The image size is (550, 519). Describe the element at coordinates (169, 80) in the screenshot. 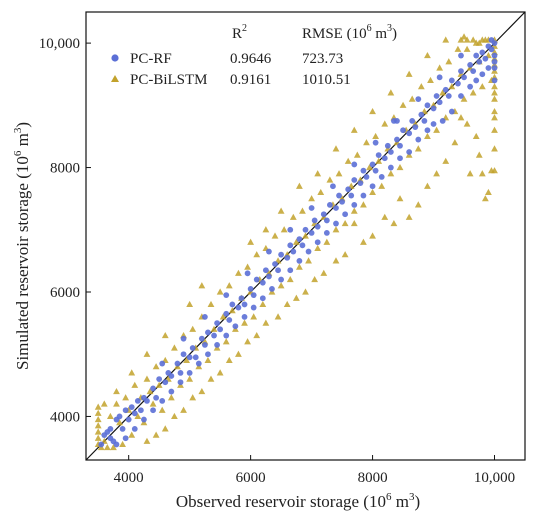

I see `legend-label-pc-bilstm: PC-BiLSTM` at that location.